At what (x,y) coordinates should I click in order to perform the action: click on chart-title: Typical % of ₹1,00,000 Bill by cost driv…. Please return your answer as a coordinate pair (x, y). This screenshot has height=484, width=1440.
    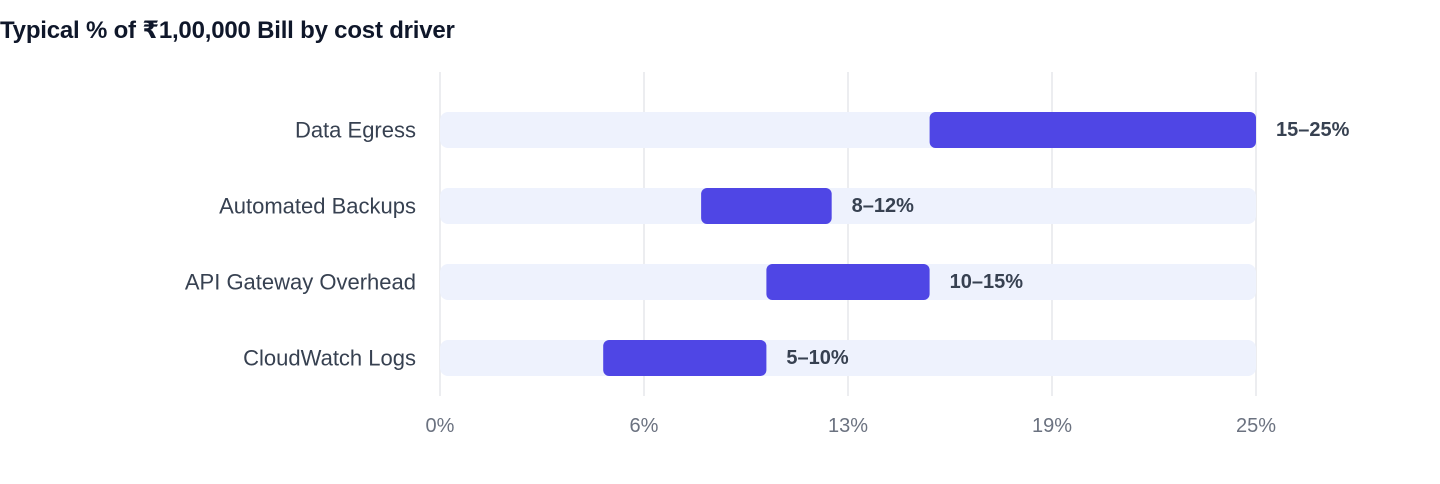
    Looking at the image, I should click on (227, 30).